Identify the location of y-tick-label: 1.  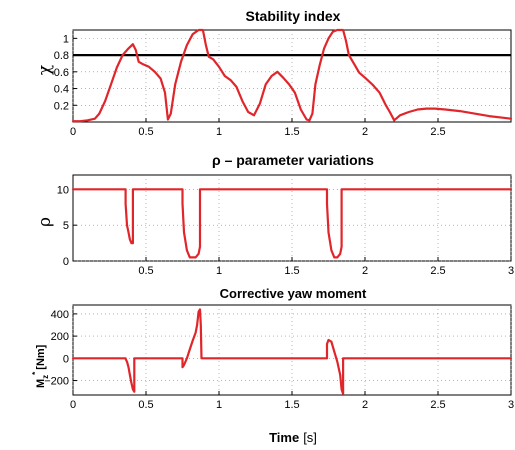
(66, 39).